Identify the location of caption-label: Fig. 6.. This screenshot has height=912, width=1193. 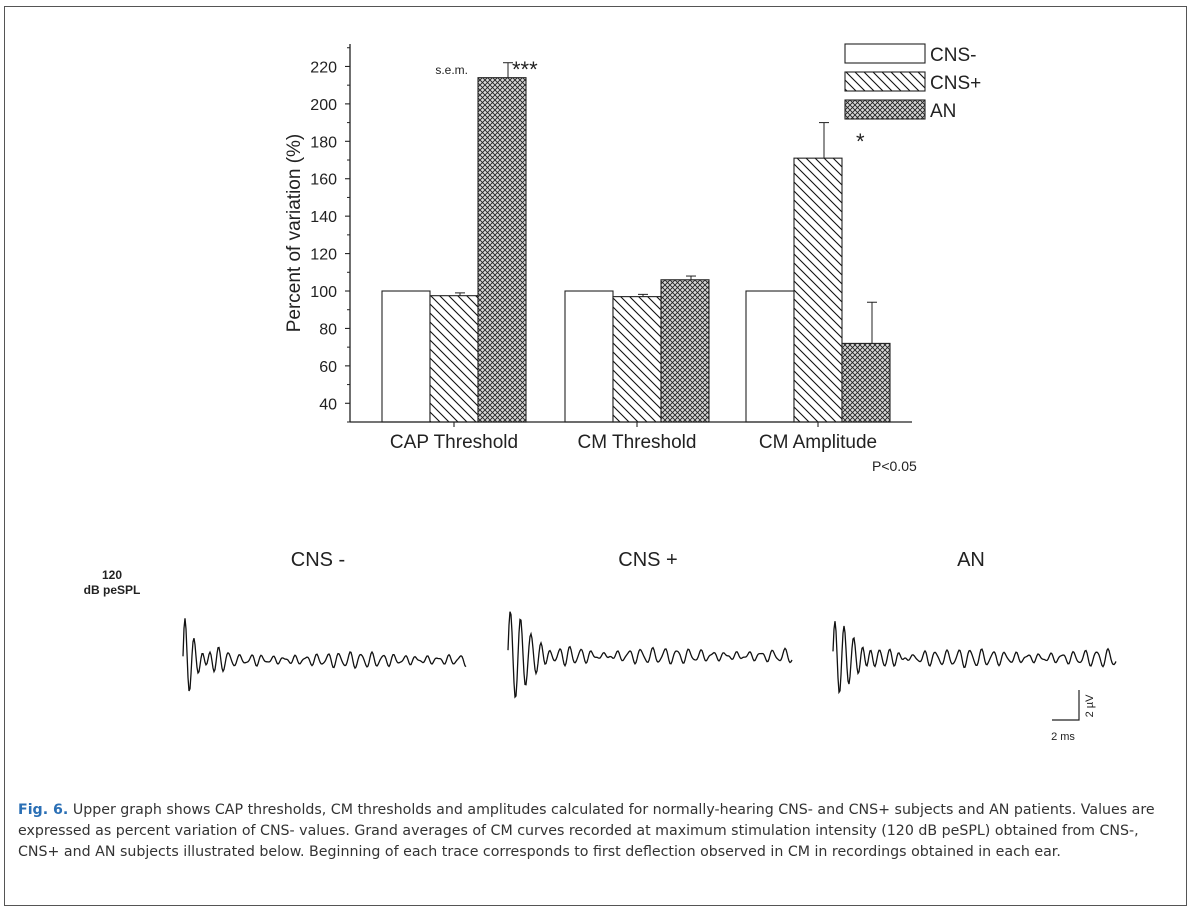
(43, 810).